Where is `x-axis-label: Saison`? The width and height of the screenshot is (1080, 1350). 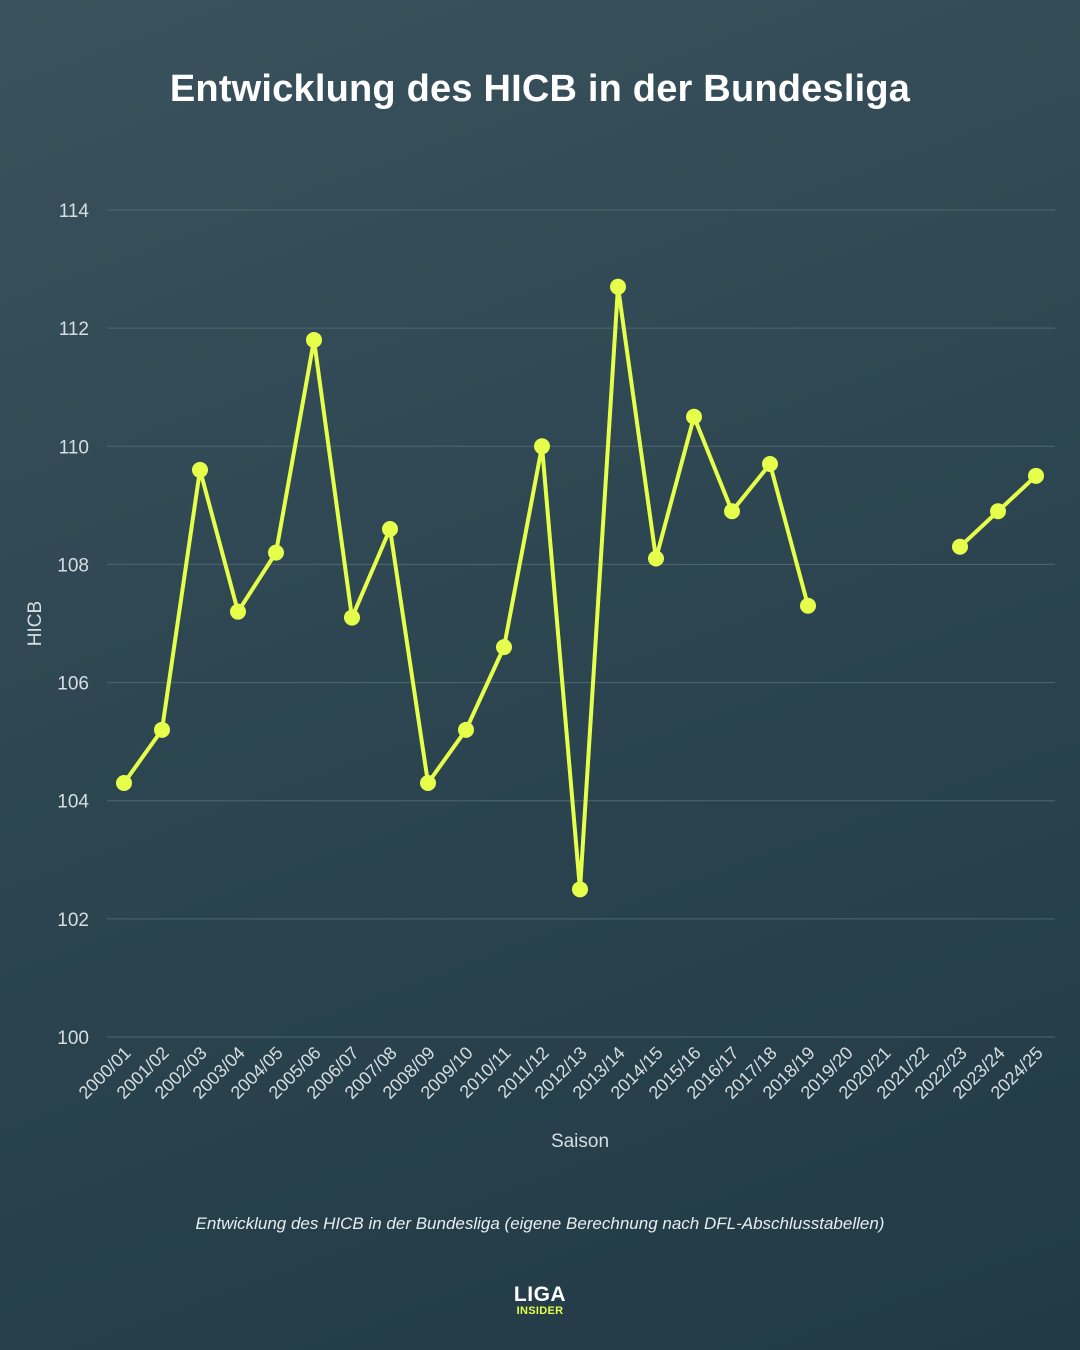
x-axis-label: Saison is located at coordinates (580, 1141).